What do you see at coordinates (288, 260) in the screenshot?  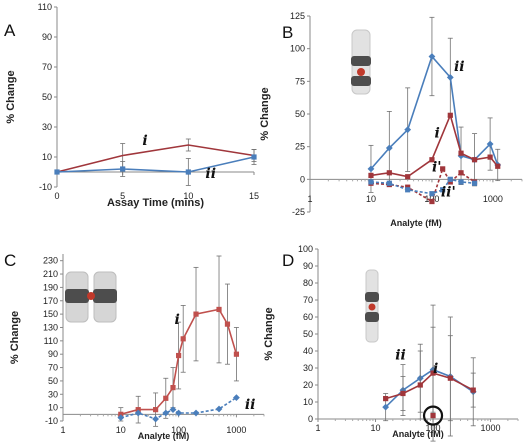 I see `panel-letter: D` at bounding box center [288, 260].